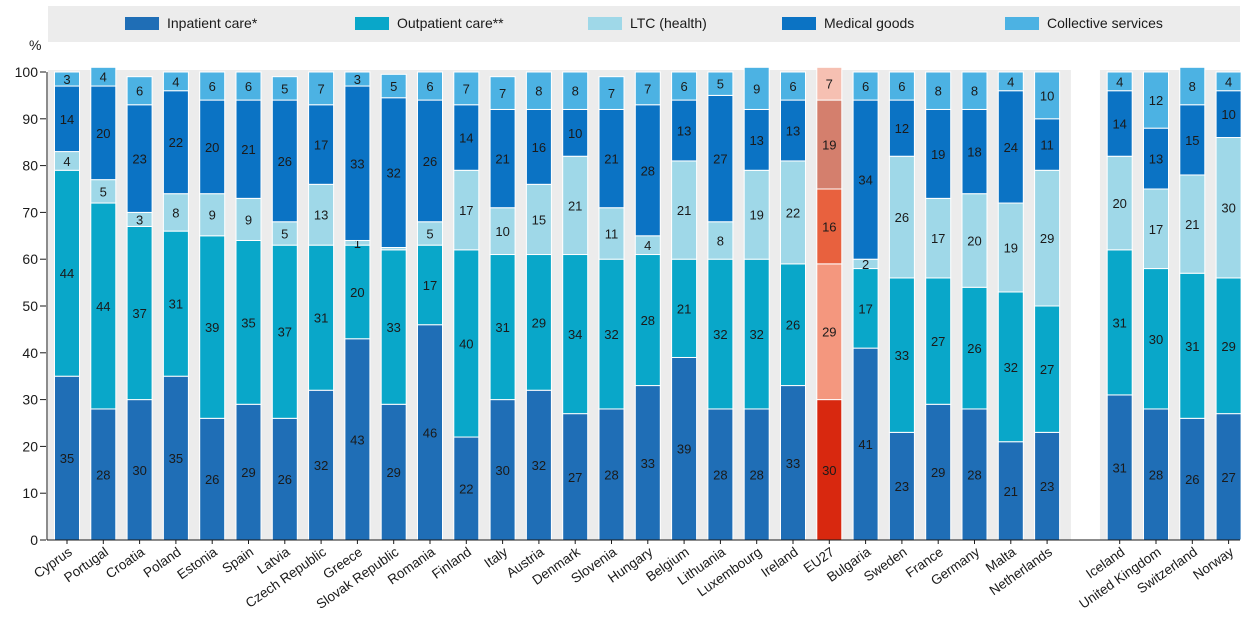 The height and width of the screenshot is (634, 1245). What do you see at coordinates (611, 158) in the screenshot?
I see `bar-slovenia-medical-goods` at bounding box center [611, 158].